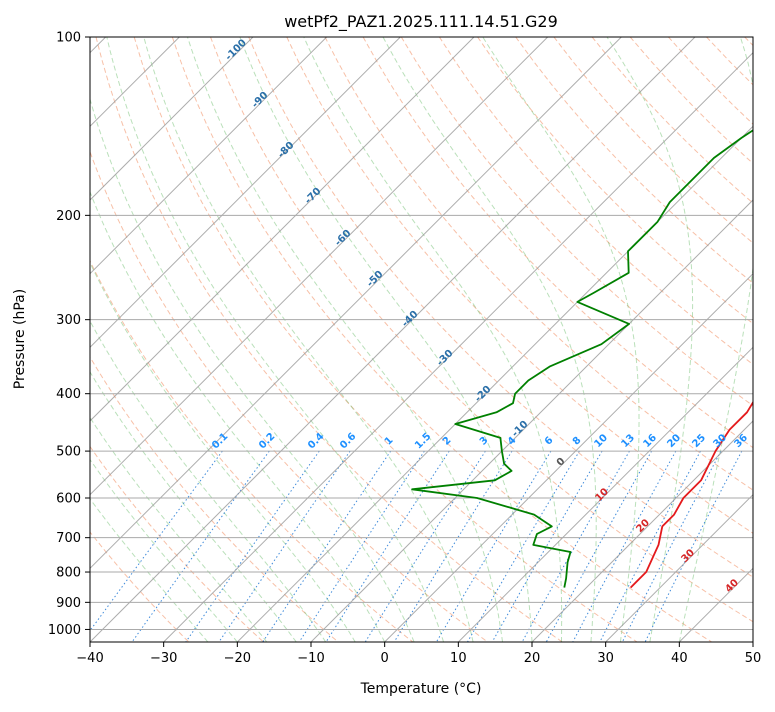 This screenshot has height=712, width=775. Describe the element at coordinates (68, 499) in the screenshot. I see `y-tick-label: 600` at that location.